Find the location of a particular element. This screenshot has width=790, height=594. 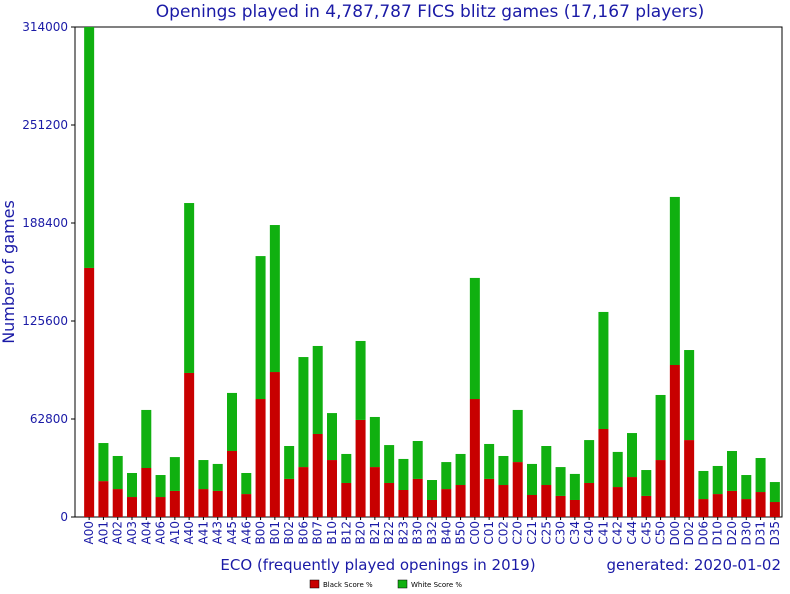

x-tick-label: B30 is located at coordinates (418, 533).